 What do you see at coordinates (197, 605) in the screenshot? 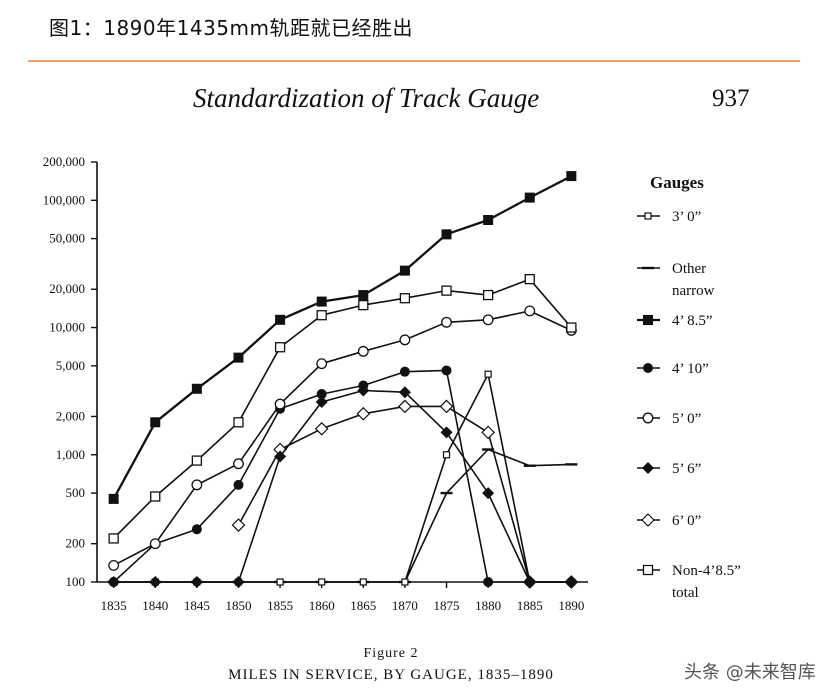
I see `x-tick-label: 1845` at bounding box center [197, 605].